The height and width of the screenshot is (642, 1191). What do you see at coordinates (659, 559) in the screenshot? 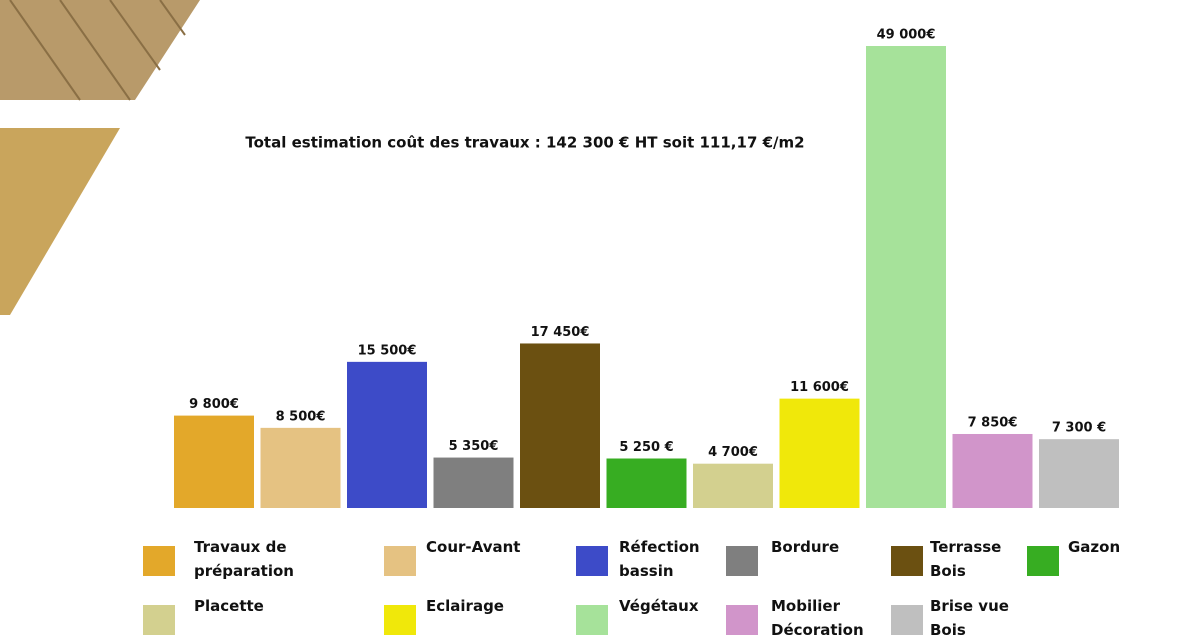
I see `legend-label: Réfection bassin` at bounding box center [659, 559].